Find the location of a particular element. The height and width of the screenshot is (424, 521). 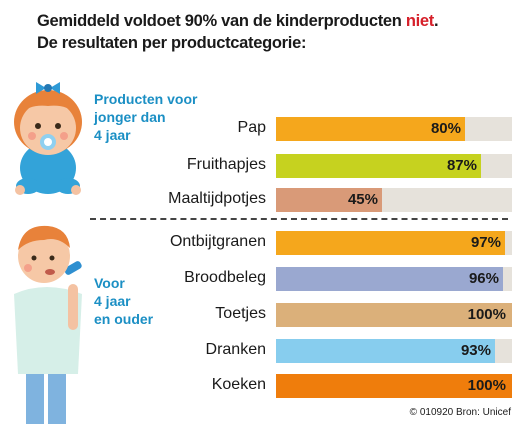

category-label: Koeken is located at coordinates (238, 384).